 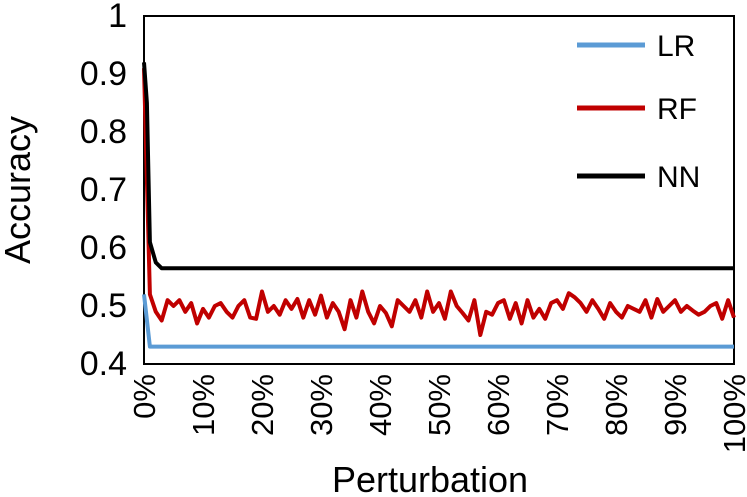 I want to click on y-tick-label: 0.7, so click(x=103, y=190).